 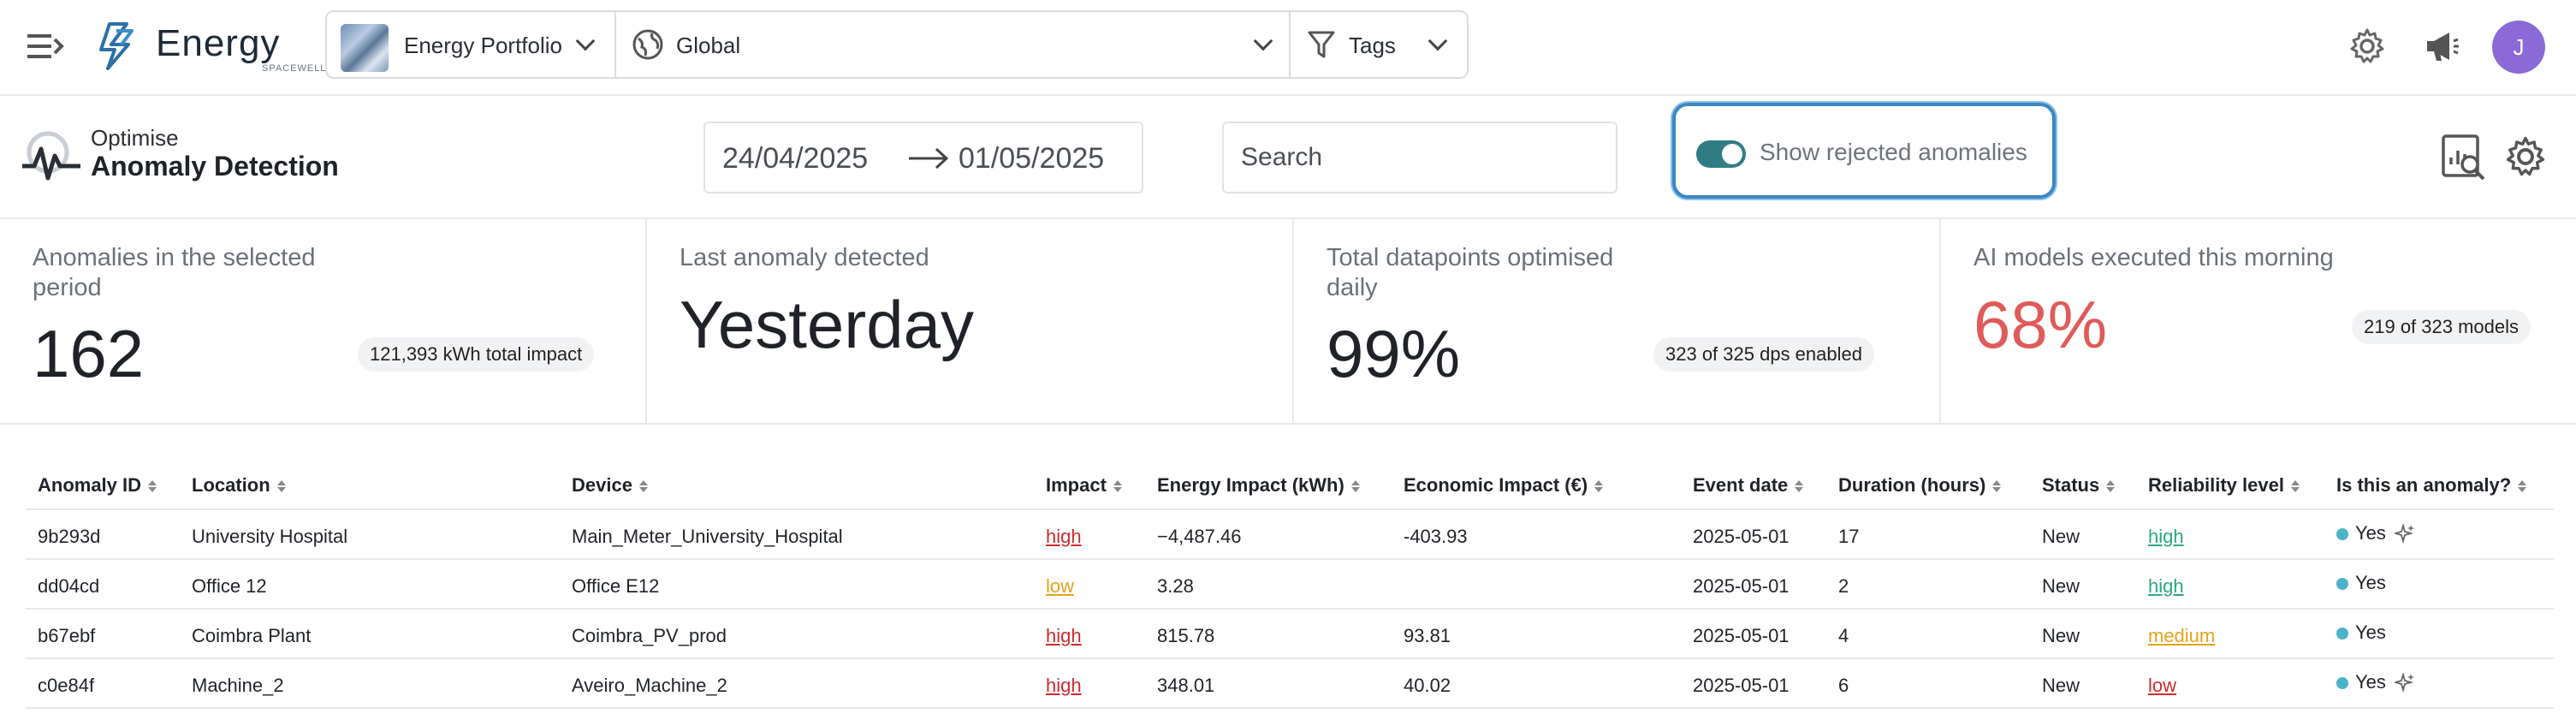 I want to click on column-header: Economic Impact (€), so click(x=1504, y=486).